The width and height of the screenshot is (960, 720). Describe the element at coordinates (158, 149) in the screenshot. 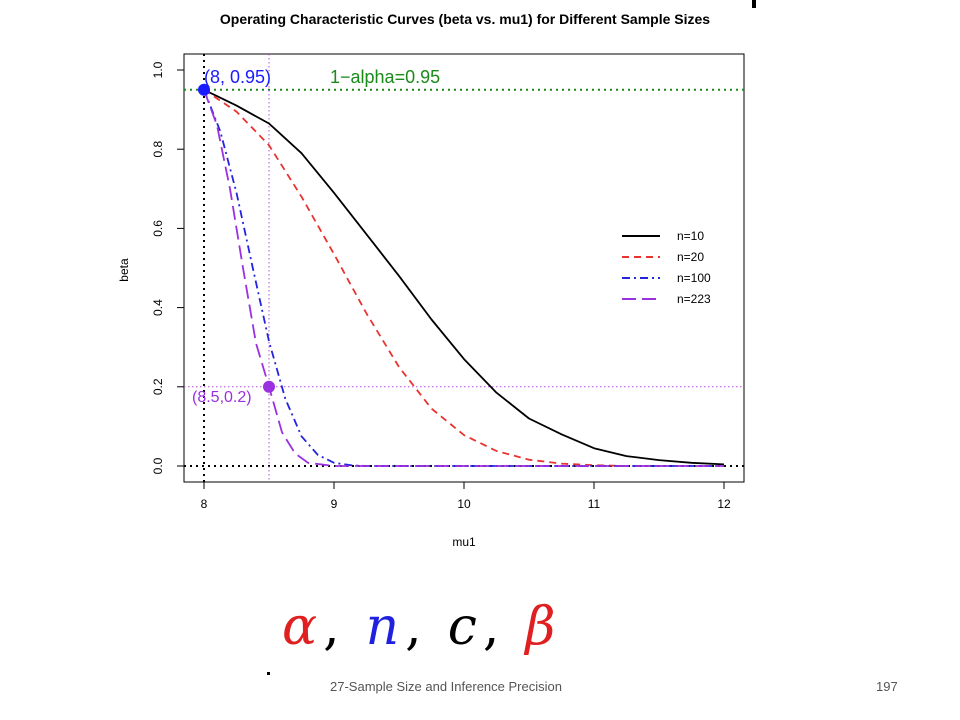

I see `y-tick-label-0.8: 0.8` at that location.